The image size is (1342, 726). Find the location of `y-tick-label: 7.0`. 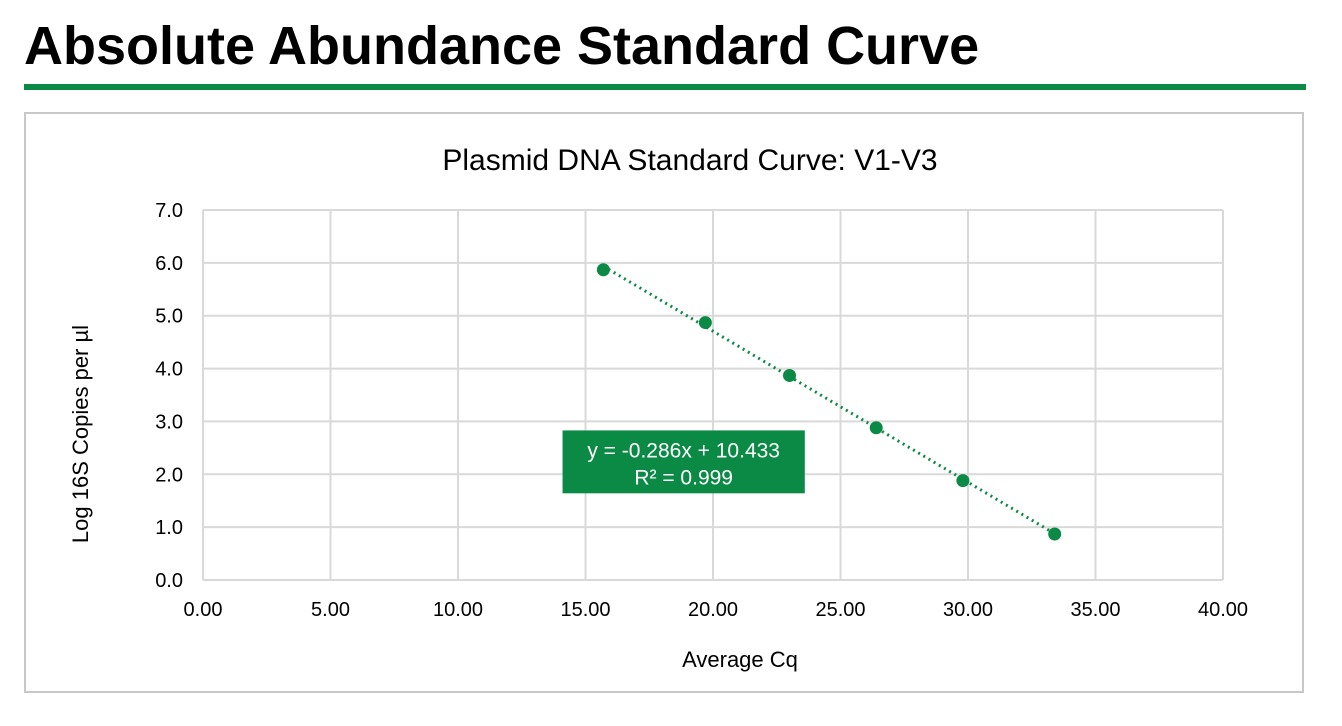

y-tick-label: 7.0 is located at coordinates (169, 211).